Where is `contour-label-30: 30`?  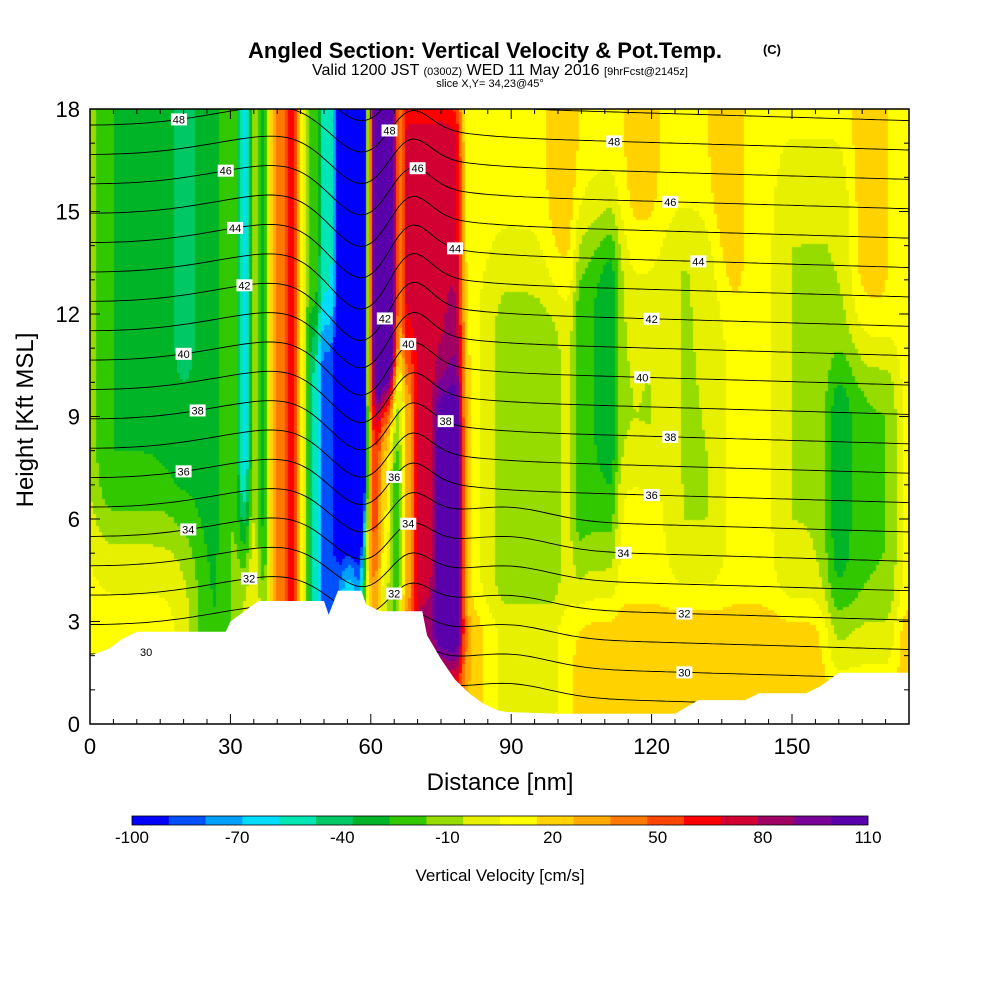
contour-label-30: 30 is located at coordinates (146, 653).